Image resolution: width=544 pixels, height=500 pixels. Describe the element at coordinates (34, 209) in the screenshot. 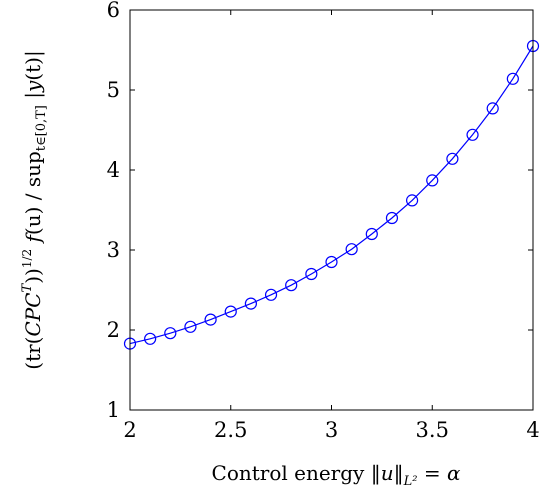

I see `y-axis-label: (tr(CPCT))1/2 f(u) / supt∈[0,T] |y(t)|` at that location.